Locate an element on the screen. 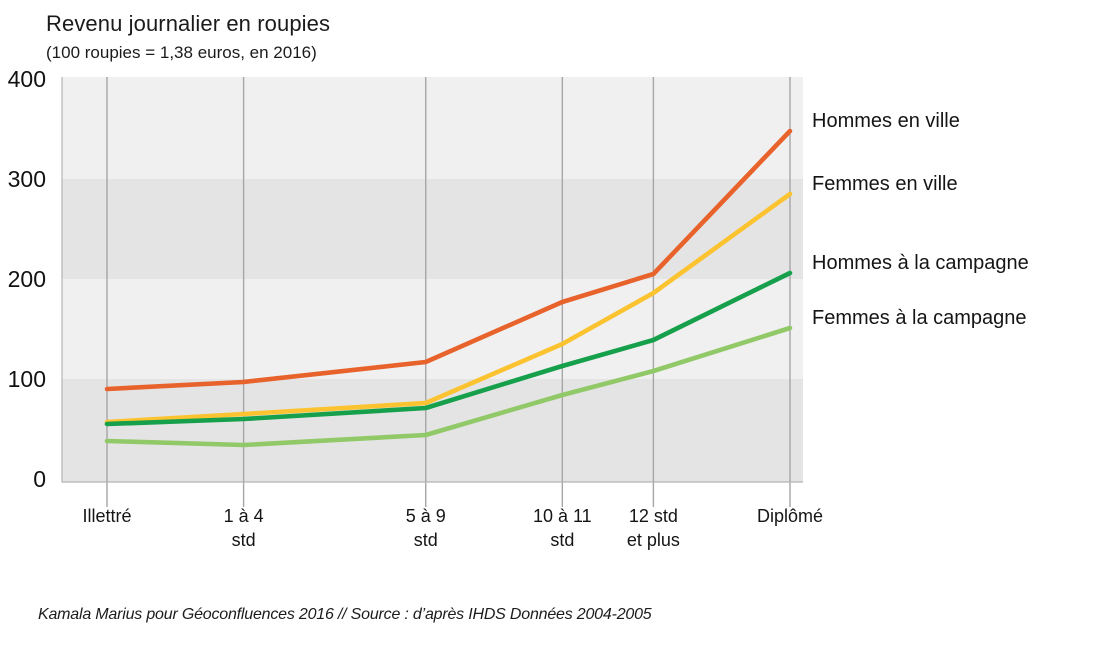 This screenshot has width=1106, height=656. y-axis-label: 300 is located at coordinates (26, 179).